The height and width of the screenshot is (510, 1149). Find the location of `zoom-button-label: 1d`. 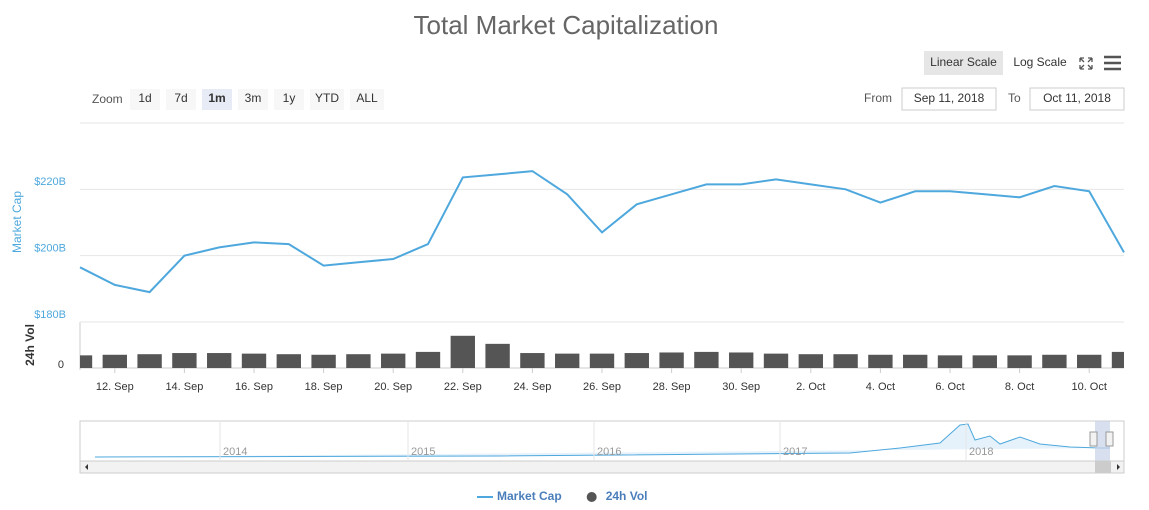

zoom-button-label: 1d is located at coordinates (144, 98).